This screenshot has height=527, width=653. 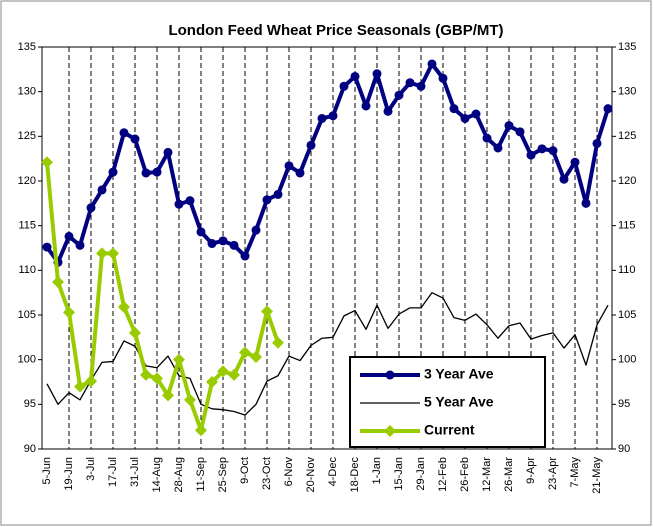 What do you see at coordinates (627, 47) in the screenshot?
I see `y2-tick-label: 135` at bounding box center [627, 47].